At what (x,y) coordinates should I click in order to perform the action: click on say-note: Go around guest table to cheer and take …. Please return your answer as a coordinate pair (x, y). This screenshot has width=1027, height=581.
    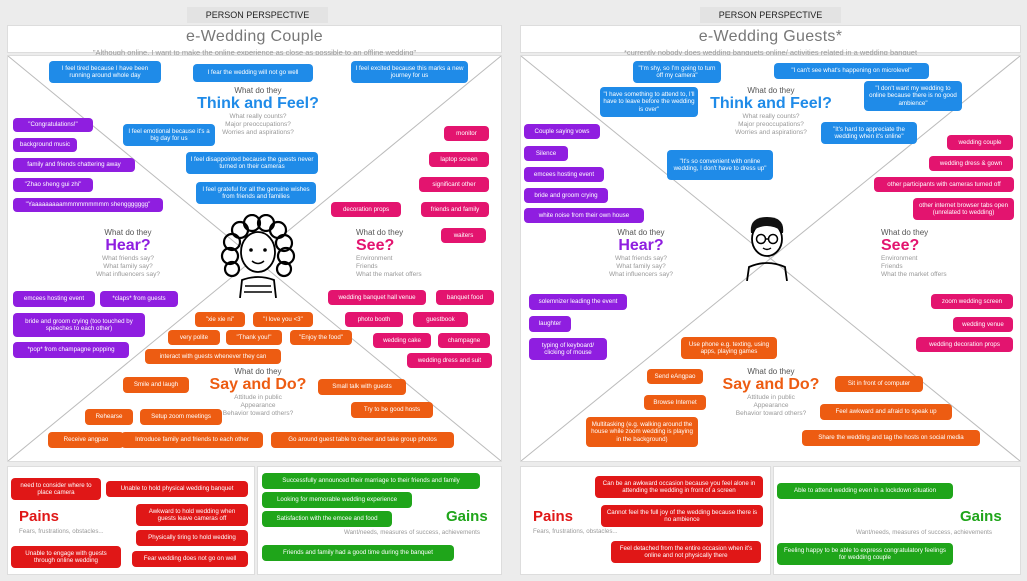
    Looking at the image, I should click on (362, 440).